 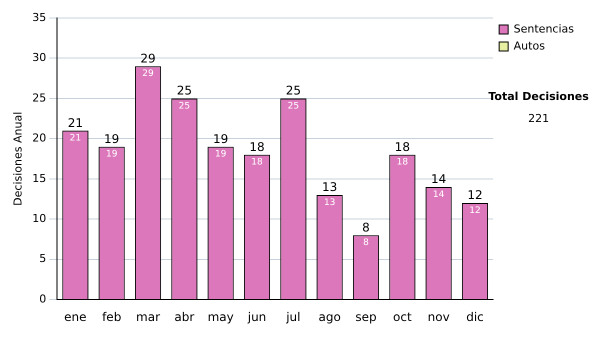 What do you see at coordinates (539, 96) in the screenshot?
I see `annotation: Total Decisiones` at bounding box center [539, 96].